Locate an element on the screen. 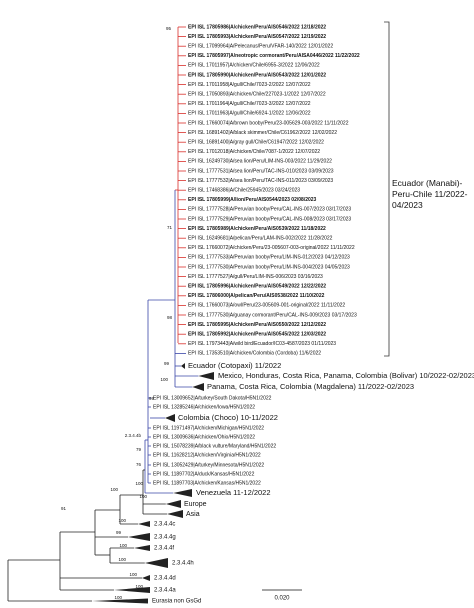 This screenshot has height=608, width=474. clade-label: 2.3.4.4h is located at coordinates (183, 564).